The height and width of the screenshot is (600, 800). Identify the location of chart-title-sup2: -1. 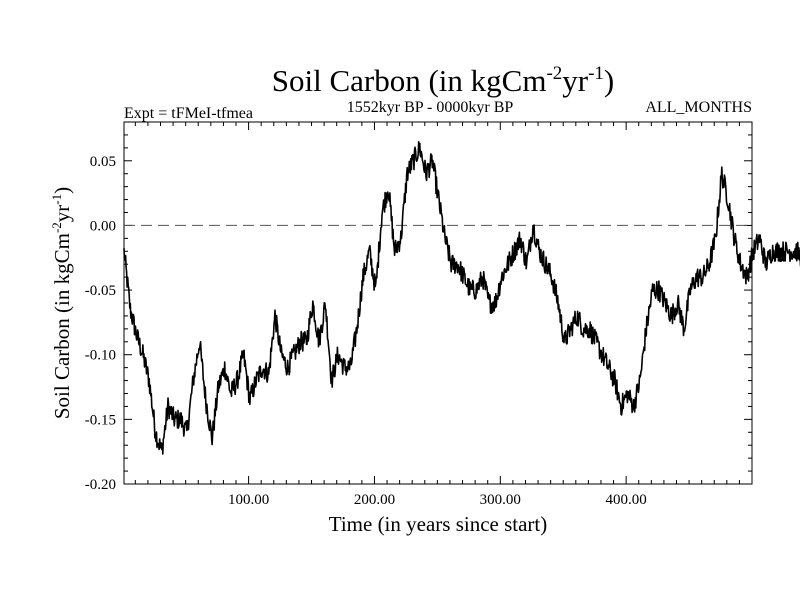
(596, 73).